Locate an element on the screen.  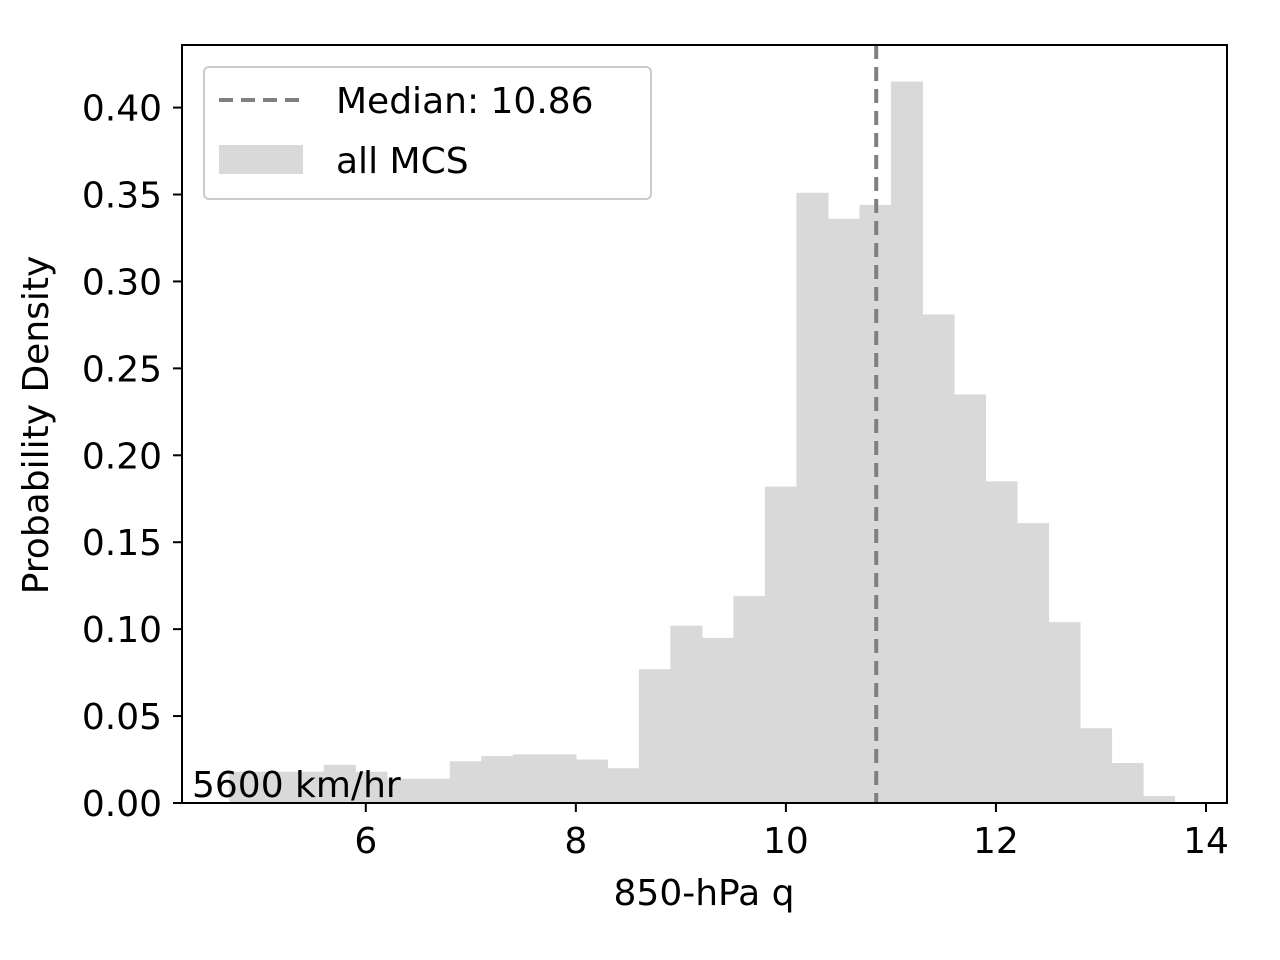
y-tick-label: 0.40 is located at coordinates (122, 109).